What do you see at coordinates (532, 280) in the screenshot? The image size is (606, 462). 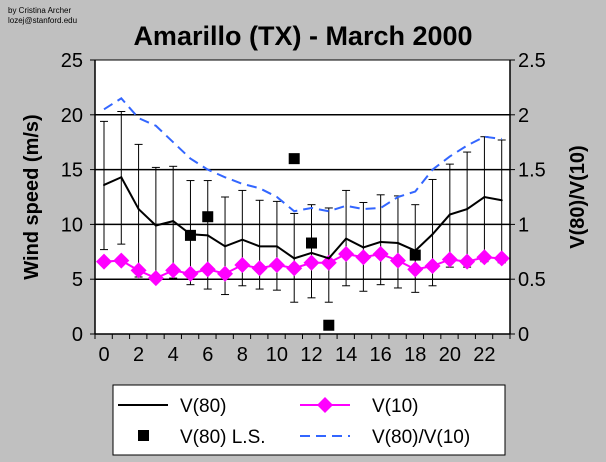 I see `y2-tick-label: 0.5` at bounding box center [532, 280].